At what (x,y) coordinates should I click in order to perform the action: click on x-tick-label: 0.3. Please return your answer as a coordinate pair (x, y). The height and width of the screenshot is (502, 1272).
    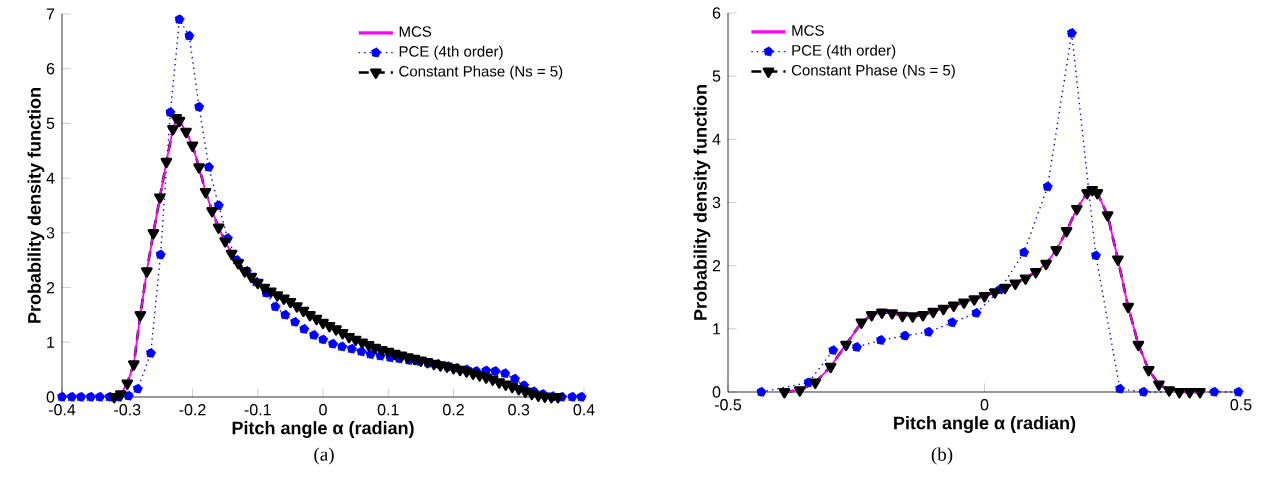
    Looking at the image, I should click on (519, 410).